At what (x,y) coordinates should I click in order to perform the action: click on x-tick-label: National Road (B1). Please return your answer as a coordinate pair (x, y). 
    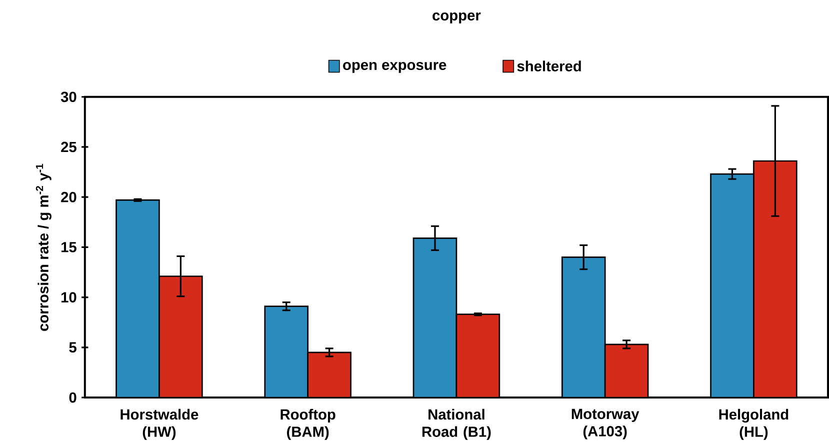
    Looking at the image, I should click on (456, 424).